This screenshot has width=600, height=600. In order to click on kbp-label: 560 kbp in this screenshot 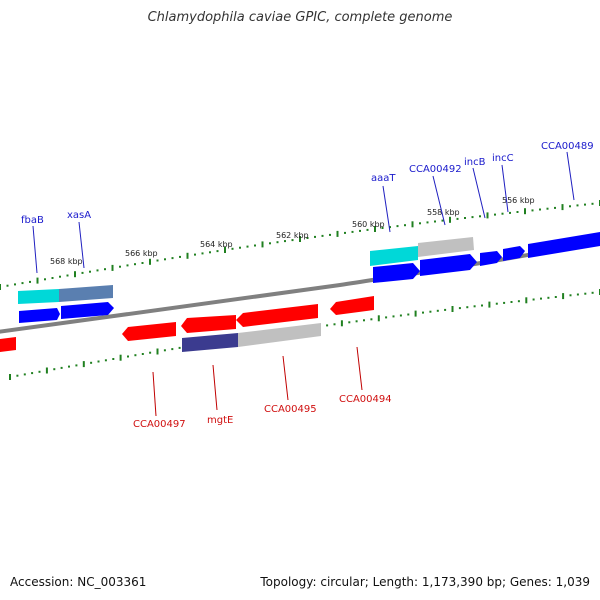, I will do `click(368, 224)`.